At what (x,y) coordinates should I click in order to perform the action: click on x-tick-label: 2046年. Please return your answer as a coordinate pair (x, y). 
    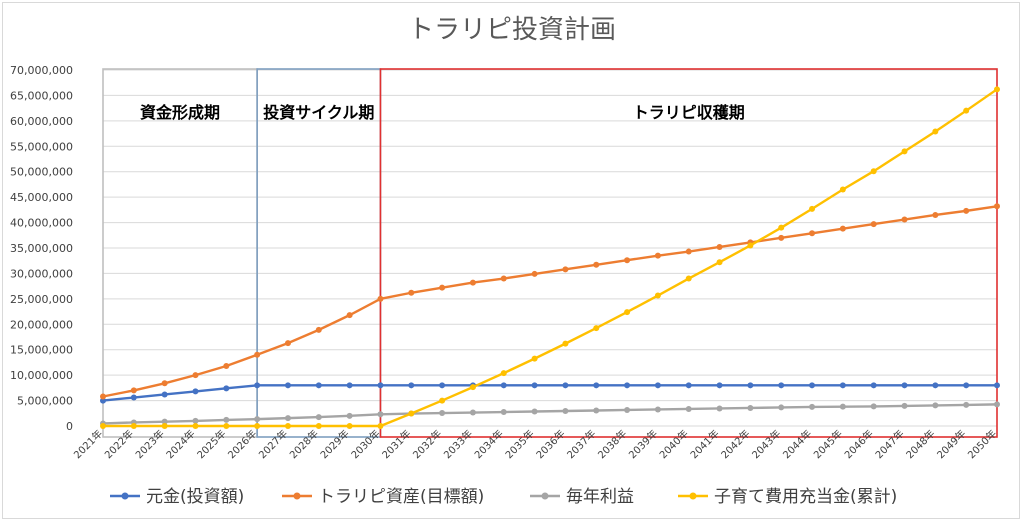
    Looking at the image, I should click on (859, 444).